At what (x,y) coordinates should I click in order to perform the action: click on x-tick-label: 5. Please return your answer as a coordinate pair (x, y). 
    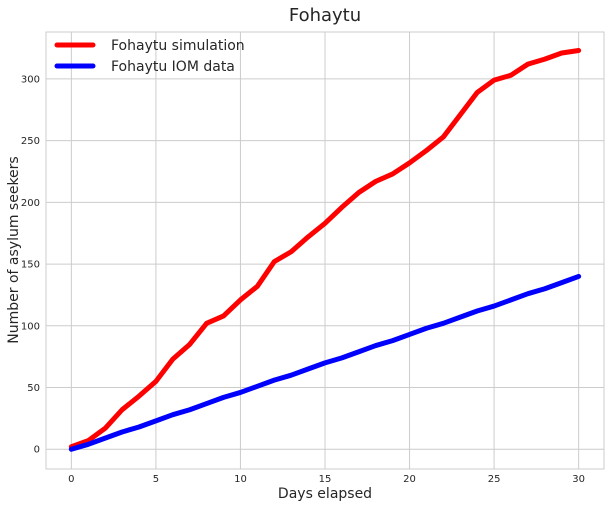
    Looking at the image, I should click on (156, 479).